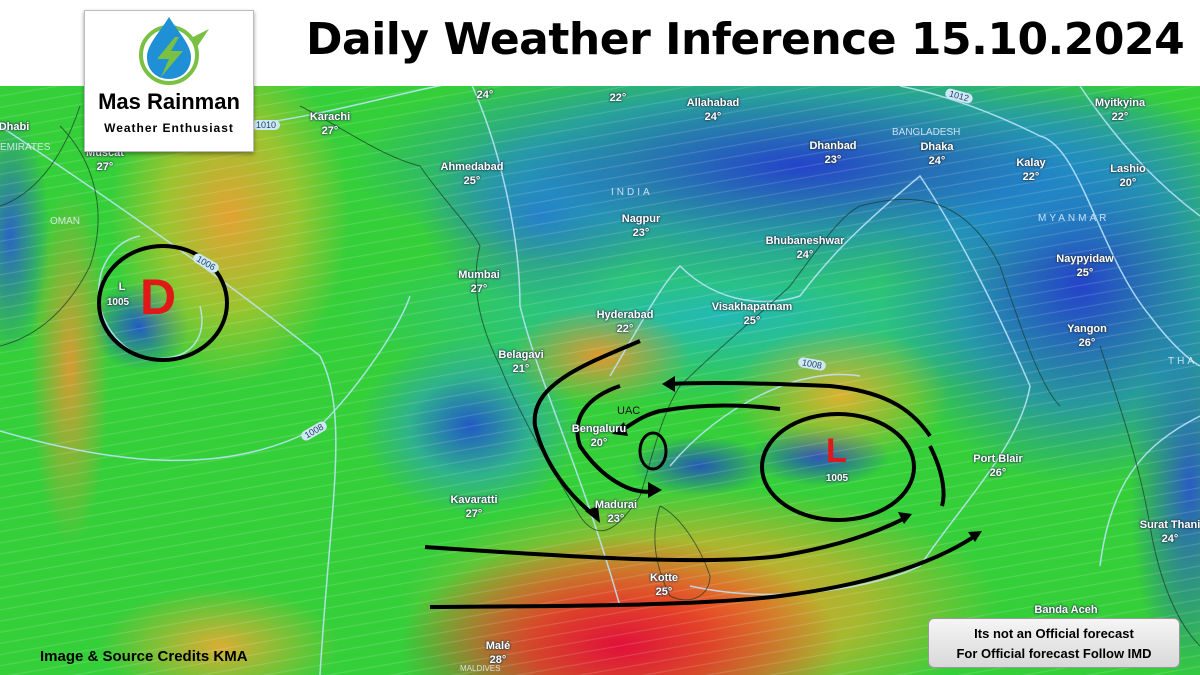  I want to click on city-name: Bhubaneshwar, so click(805, 241).